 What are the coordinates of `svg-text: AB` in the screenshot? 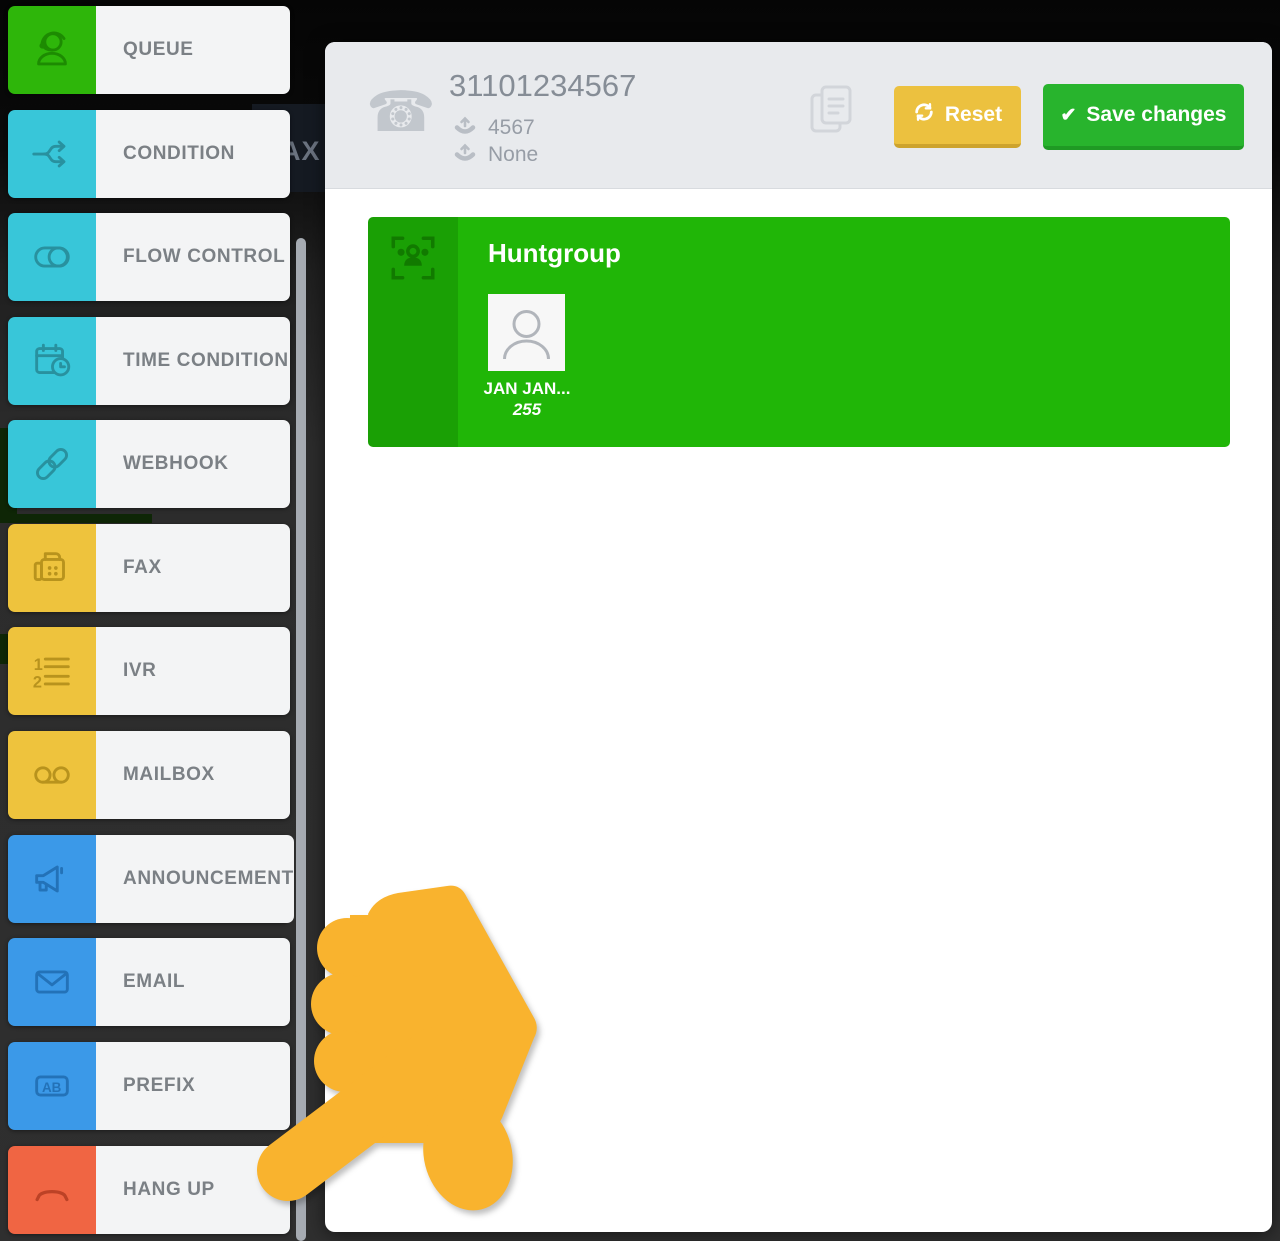 It's located at (52, 1087).